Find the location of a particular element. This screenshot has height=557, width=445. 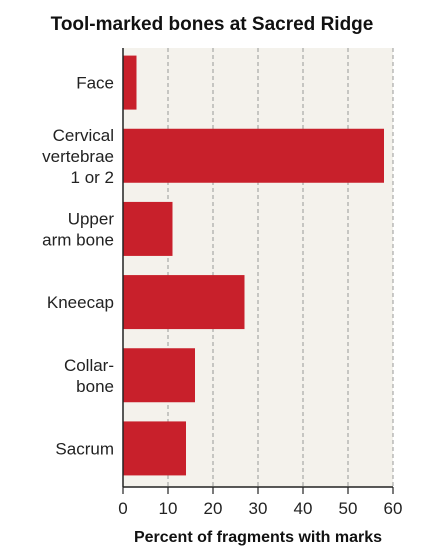

category-label: Cervical vertebrae 1 or 2 is located at coordinates (78, 156).